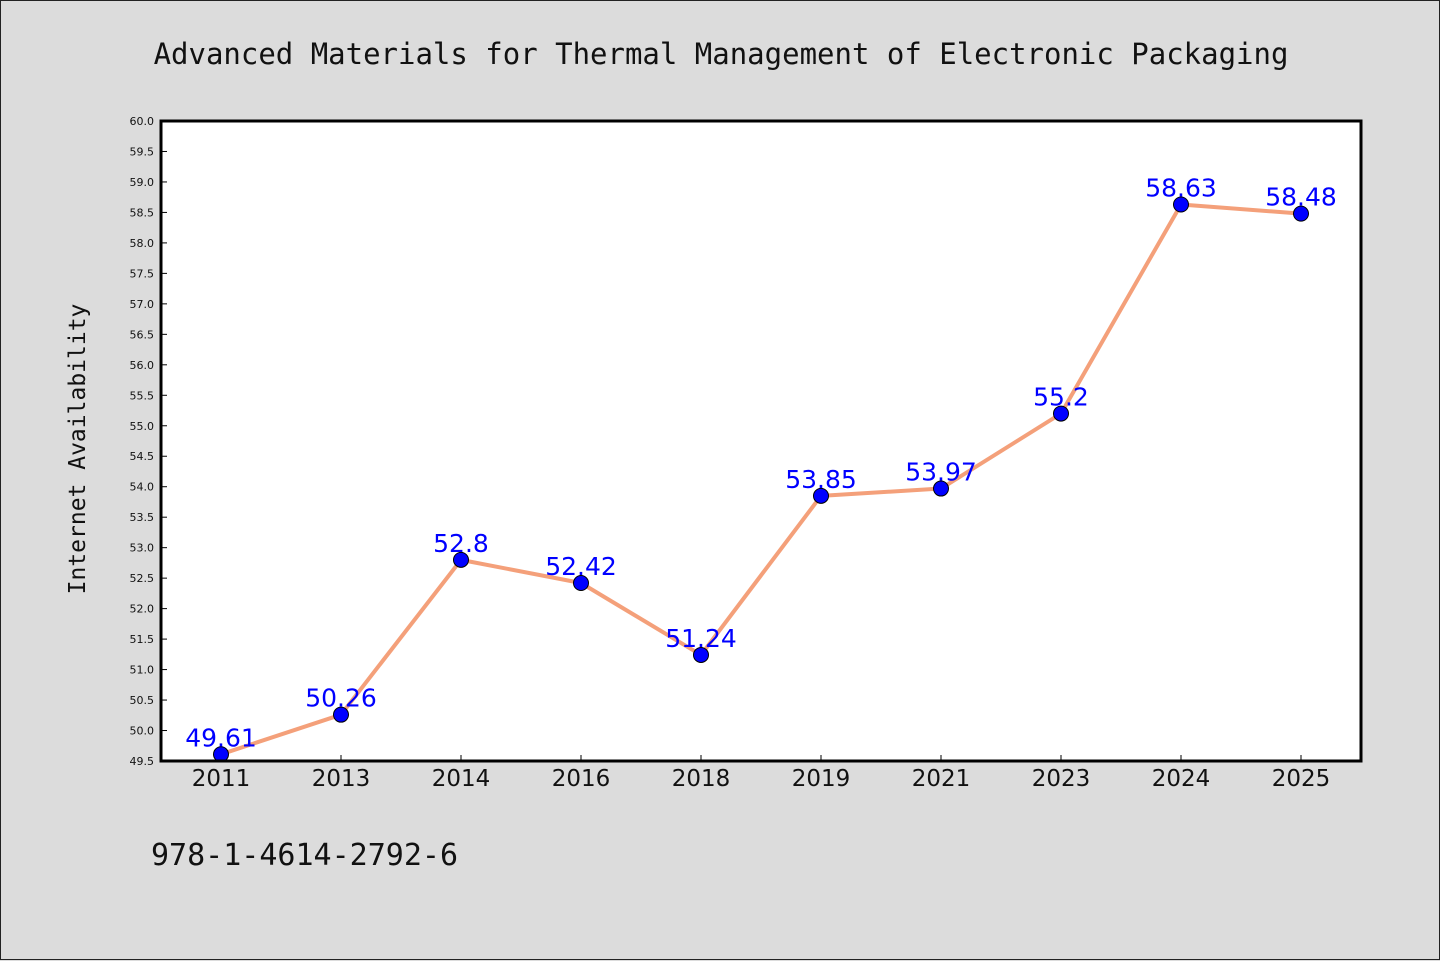 The height and width of the screenshot is (961, 1440). Describe the element at coordinates (142, 670) in the screenshot. I see `y-tick-label: 51.0` at that location.